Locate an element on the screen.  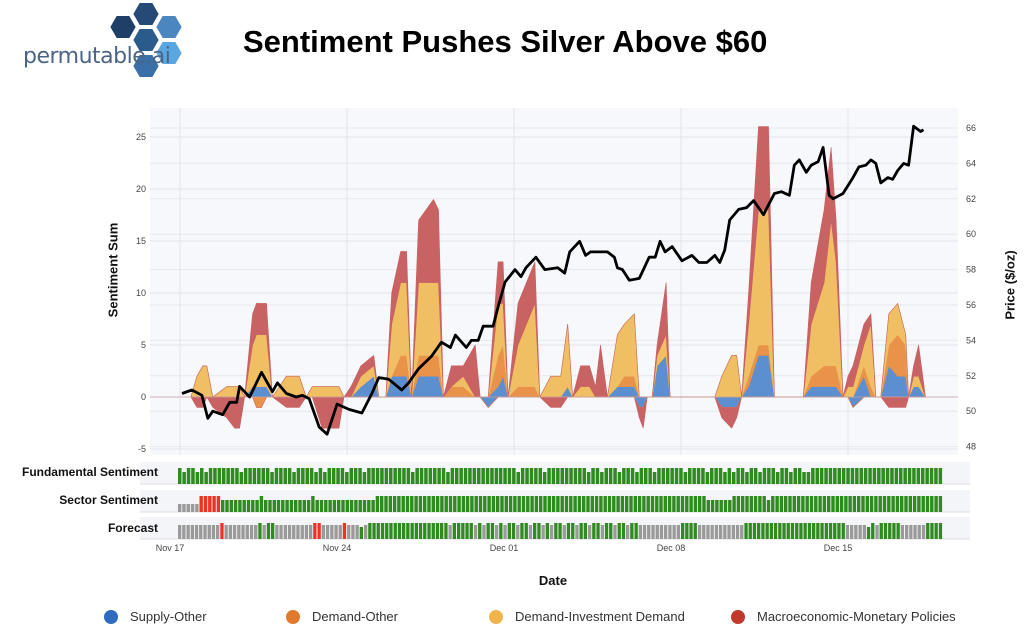
signal-row-forecast is located at coordinates (555, 528).